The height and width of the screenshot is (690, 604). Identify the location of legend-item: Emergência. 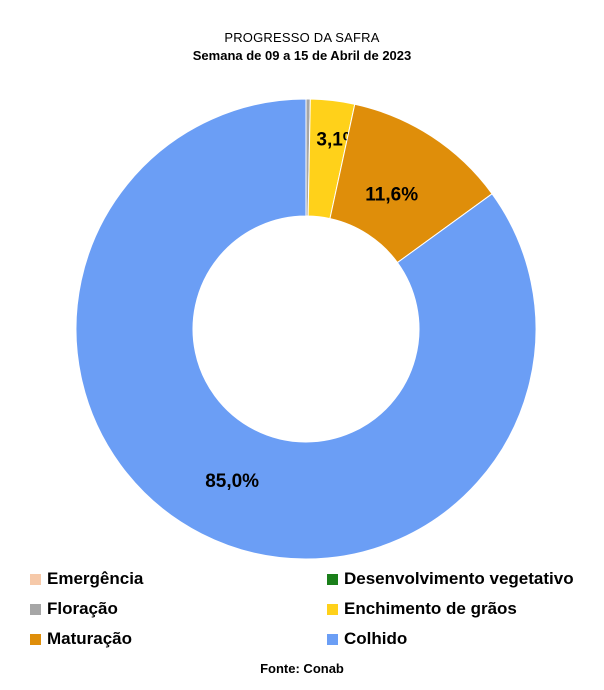
(86, 579).